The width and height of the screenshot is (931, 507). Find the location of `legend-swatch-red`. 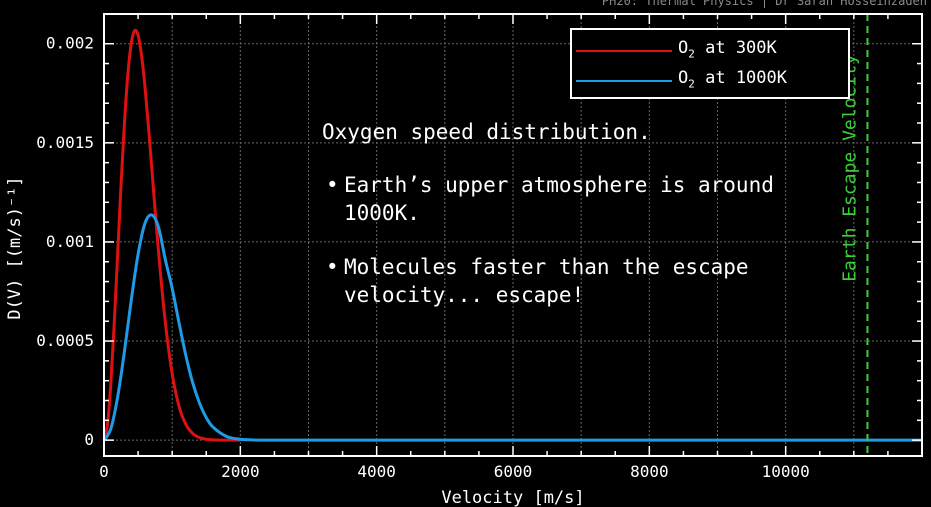

legend-swatch-red is located at coordinates (624, 51).